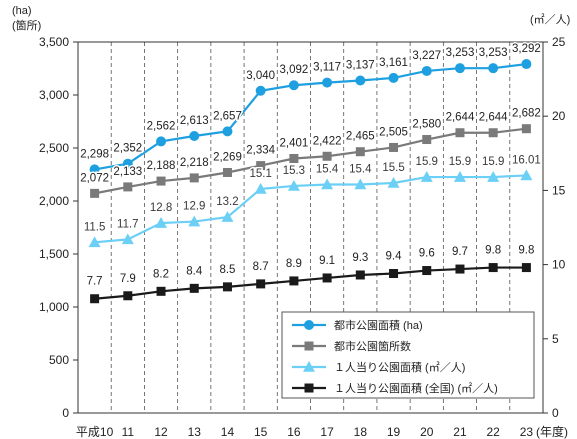 This screenshot has width=577, height=439. Describe the element at coordinates (227, 116) in the screenshot. I see `data-label: 2,657` at that location.